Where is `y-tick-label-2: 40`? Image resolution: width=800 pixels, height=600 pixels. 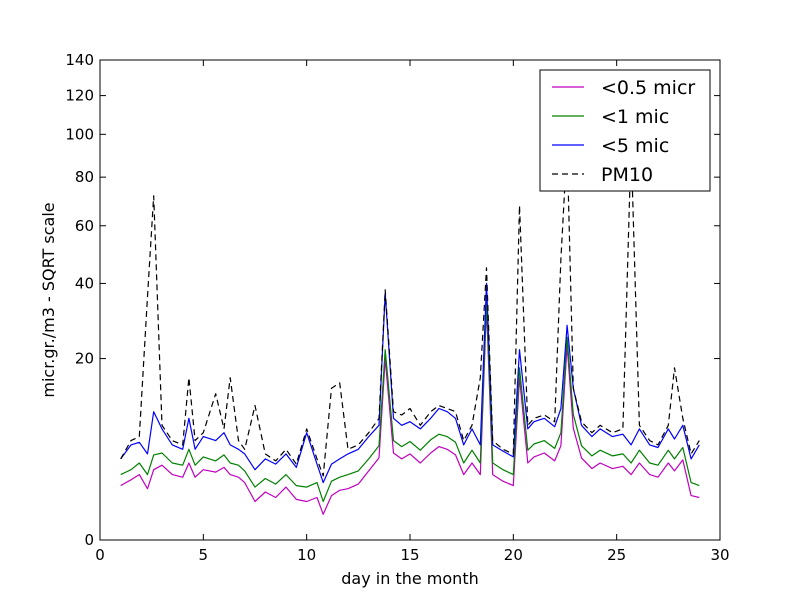 y-tick-label-2: 40 is located at coordinates (84, 283).